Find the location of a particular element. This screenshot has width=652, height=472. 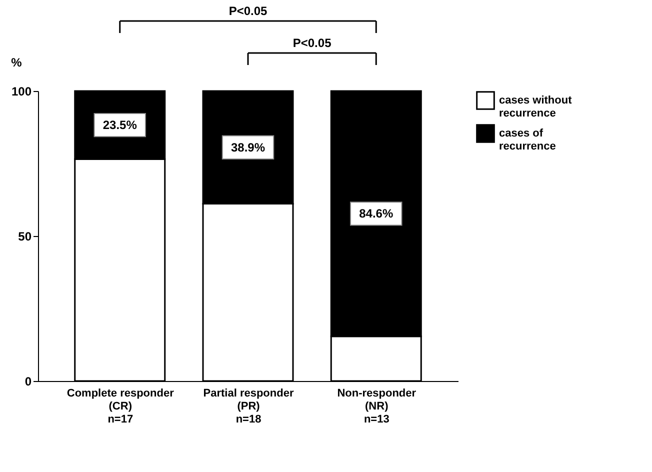

y-tick-label: 50 is located at coordinates (25, 237).